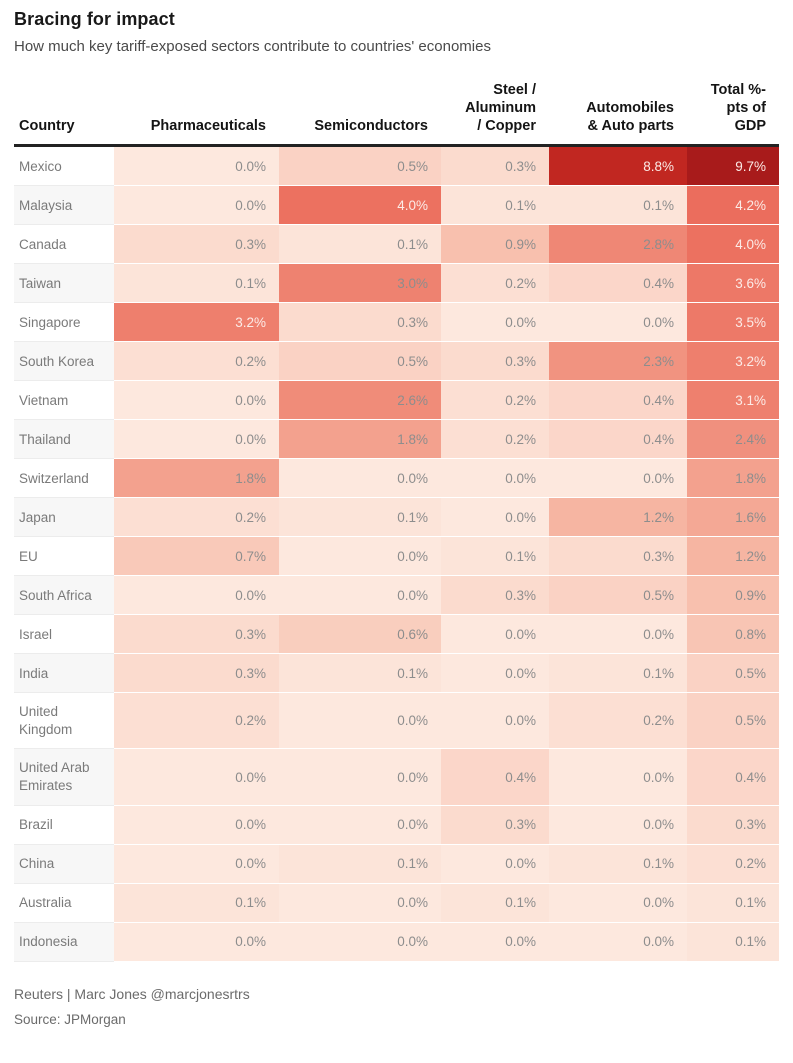 The image size is (793, 1063). I want to click on value-cell: 3.5%, so click(733, 323).